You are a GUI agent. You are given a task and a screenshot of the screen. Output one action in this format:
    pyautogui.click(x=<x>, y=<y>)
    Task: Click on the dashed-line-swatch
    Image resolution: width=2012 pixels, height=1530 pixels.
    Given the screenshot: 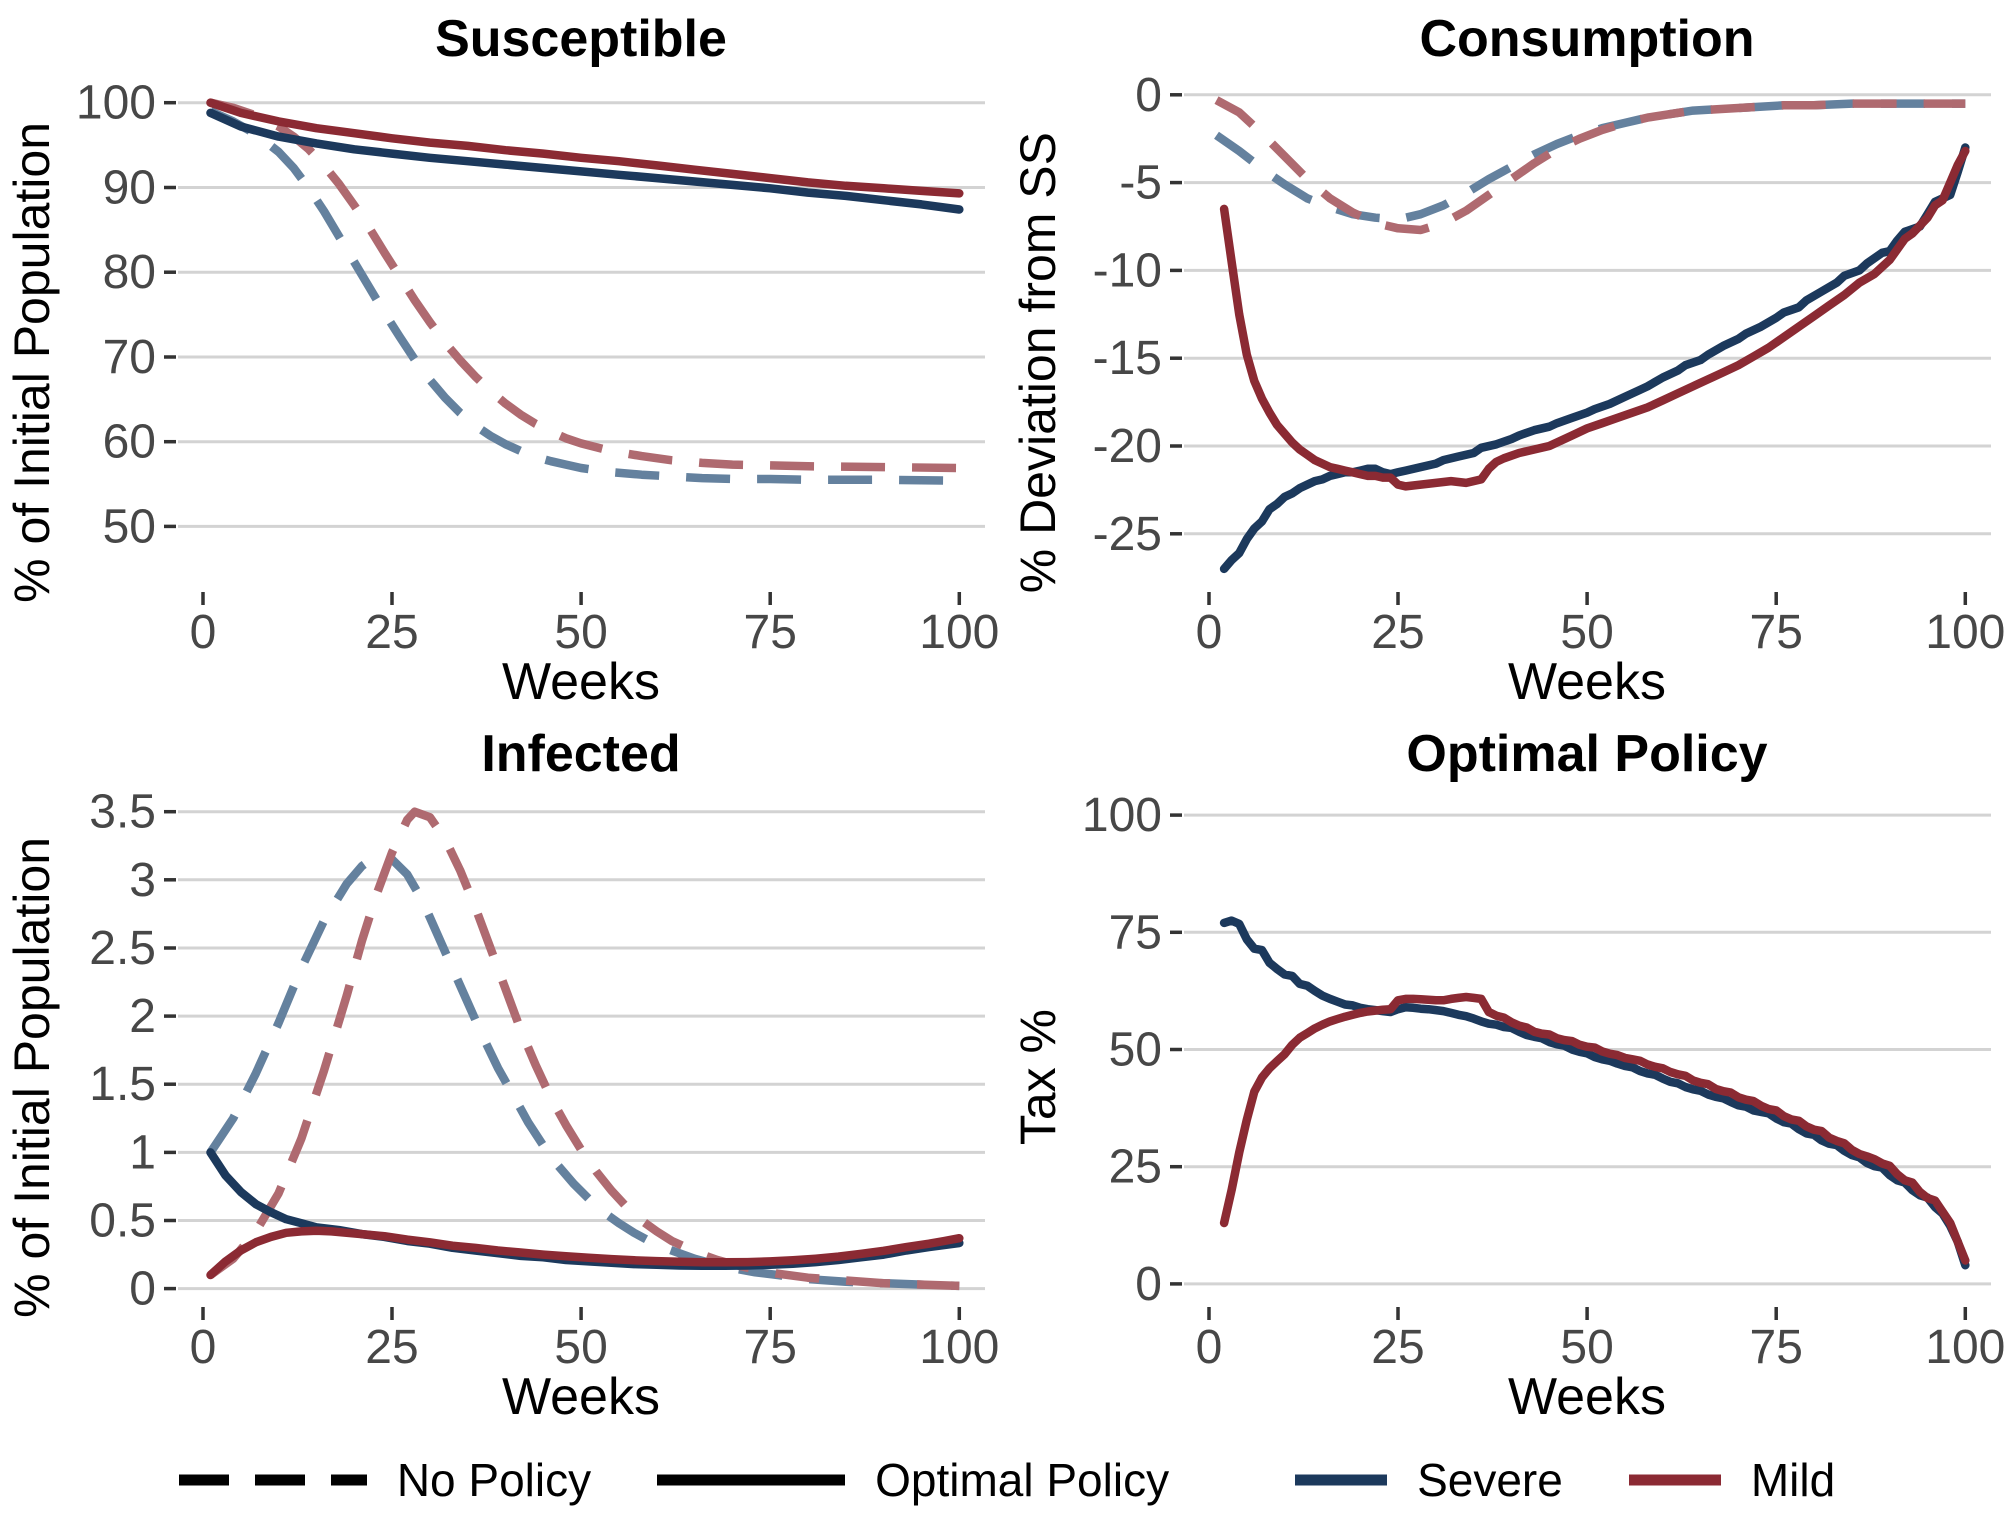 What is the action you would take?
    pyautogui.click(x=272, y=1480)
    